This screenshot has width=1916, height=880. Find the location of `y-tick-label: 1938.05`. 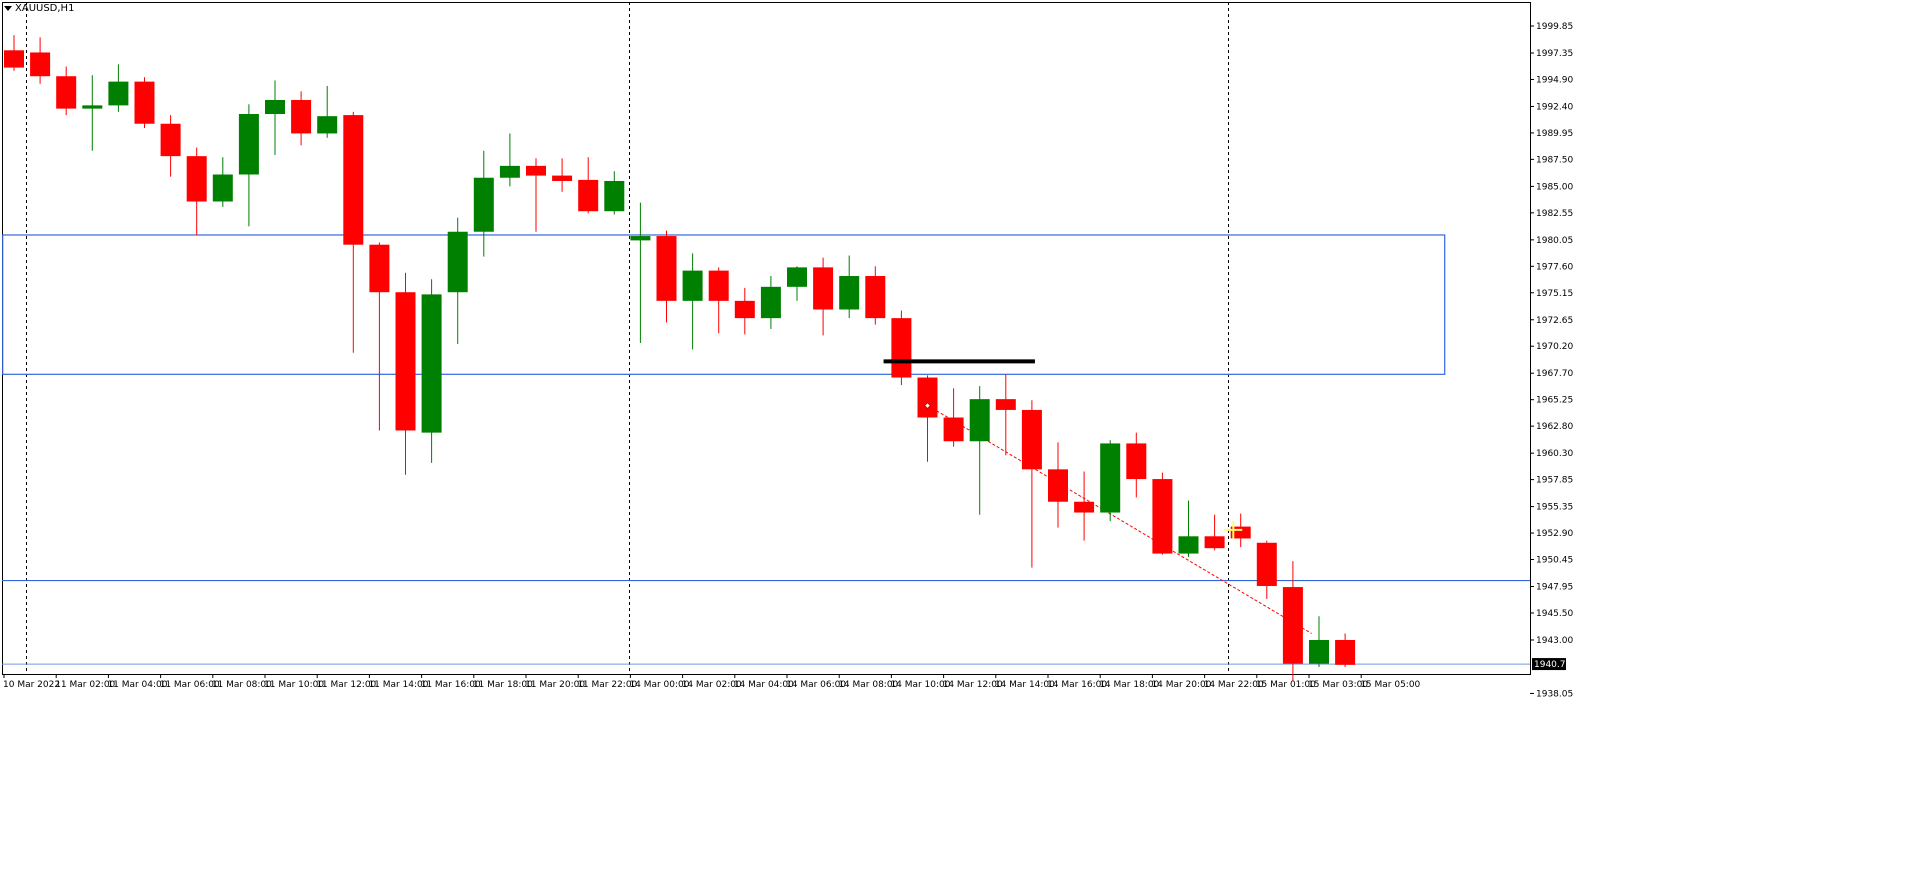

y-tick-label: 1938.05 is located at coordinates (1554, 694).